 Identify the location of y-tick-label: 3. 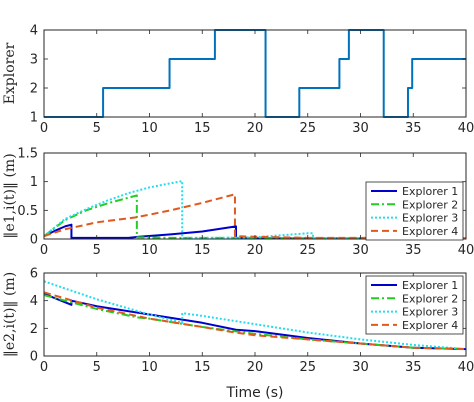
(34, 60).